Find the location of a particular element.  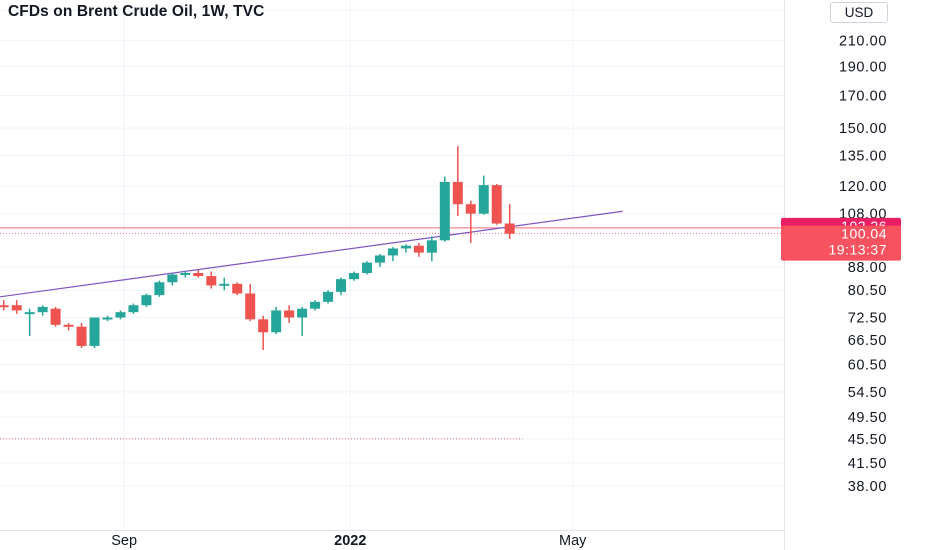

price-tag-label: 100.04 is located at coordinates (864, 234).